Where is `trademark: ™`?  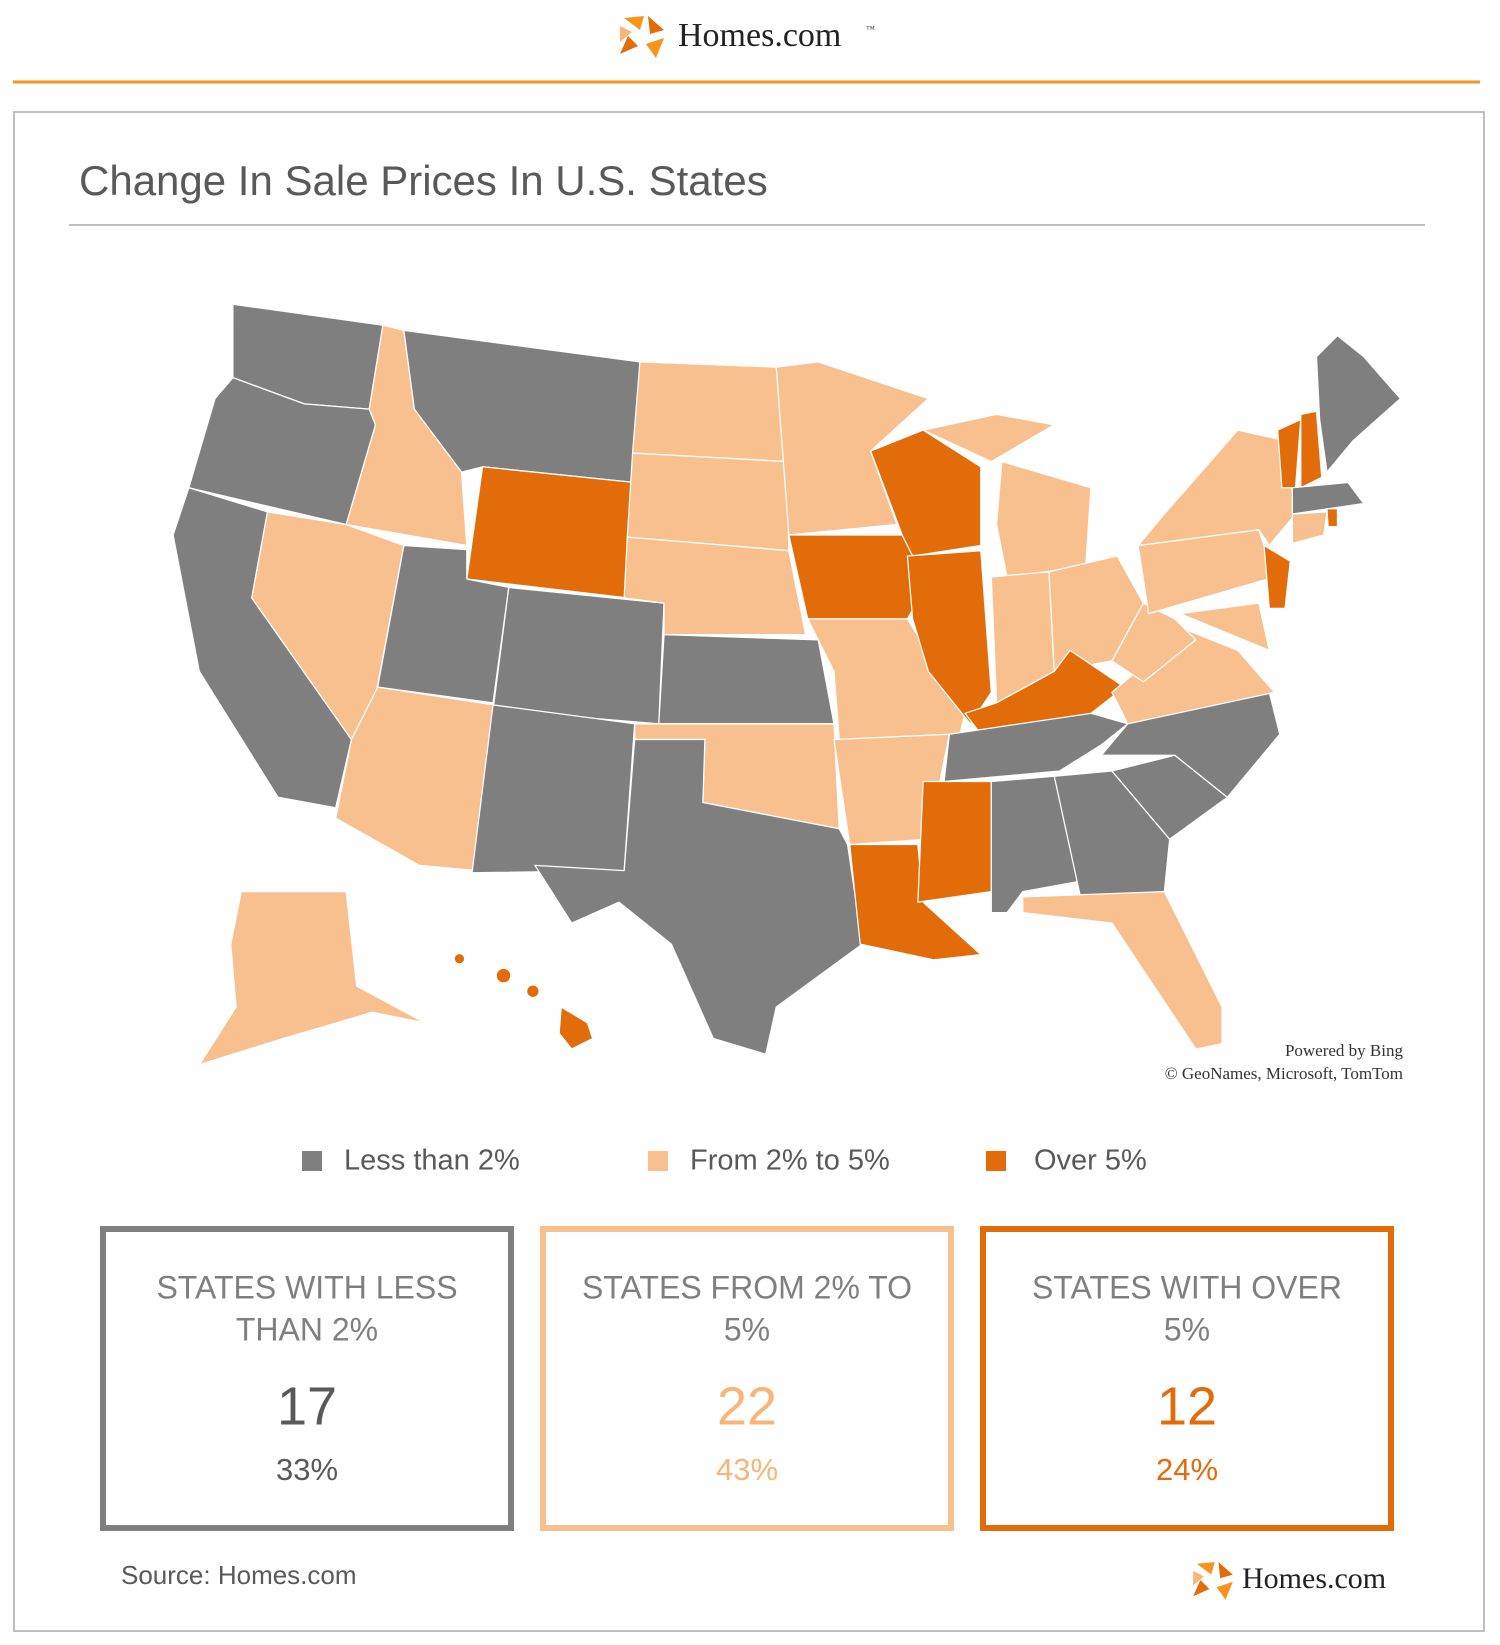
trademark: ™ is located at coordinates (870, 29).